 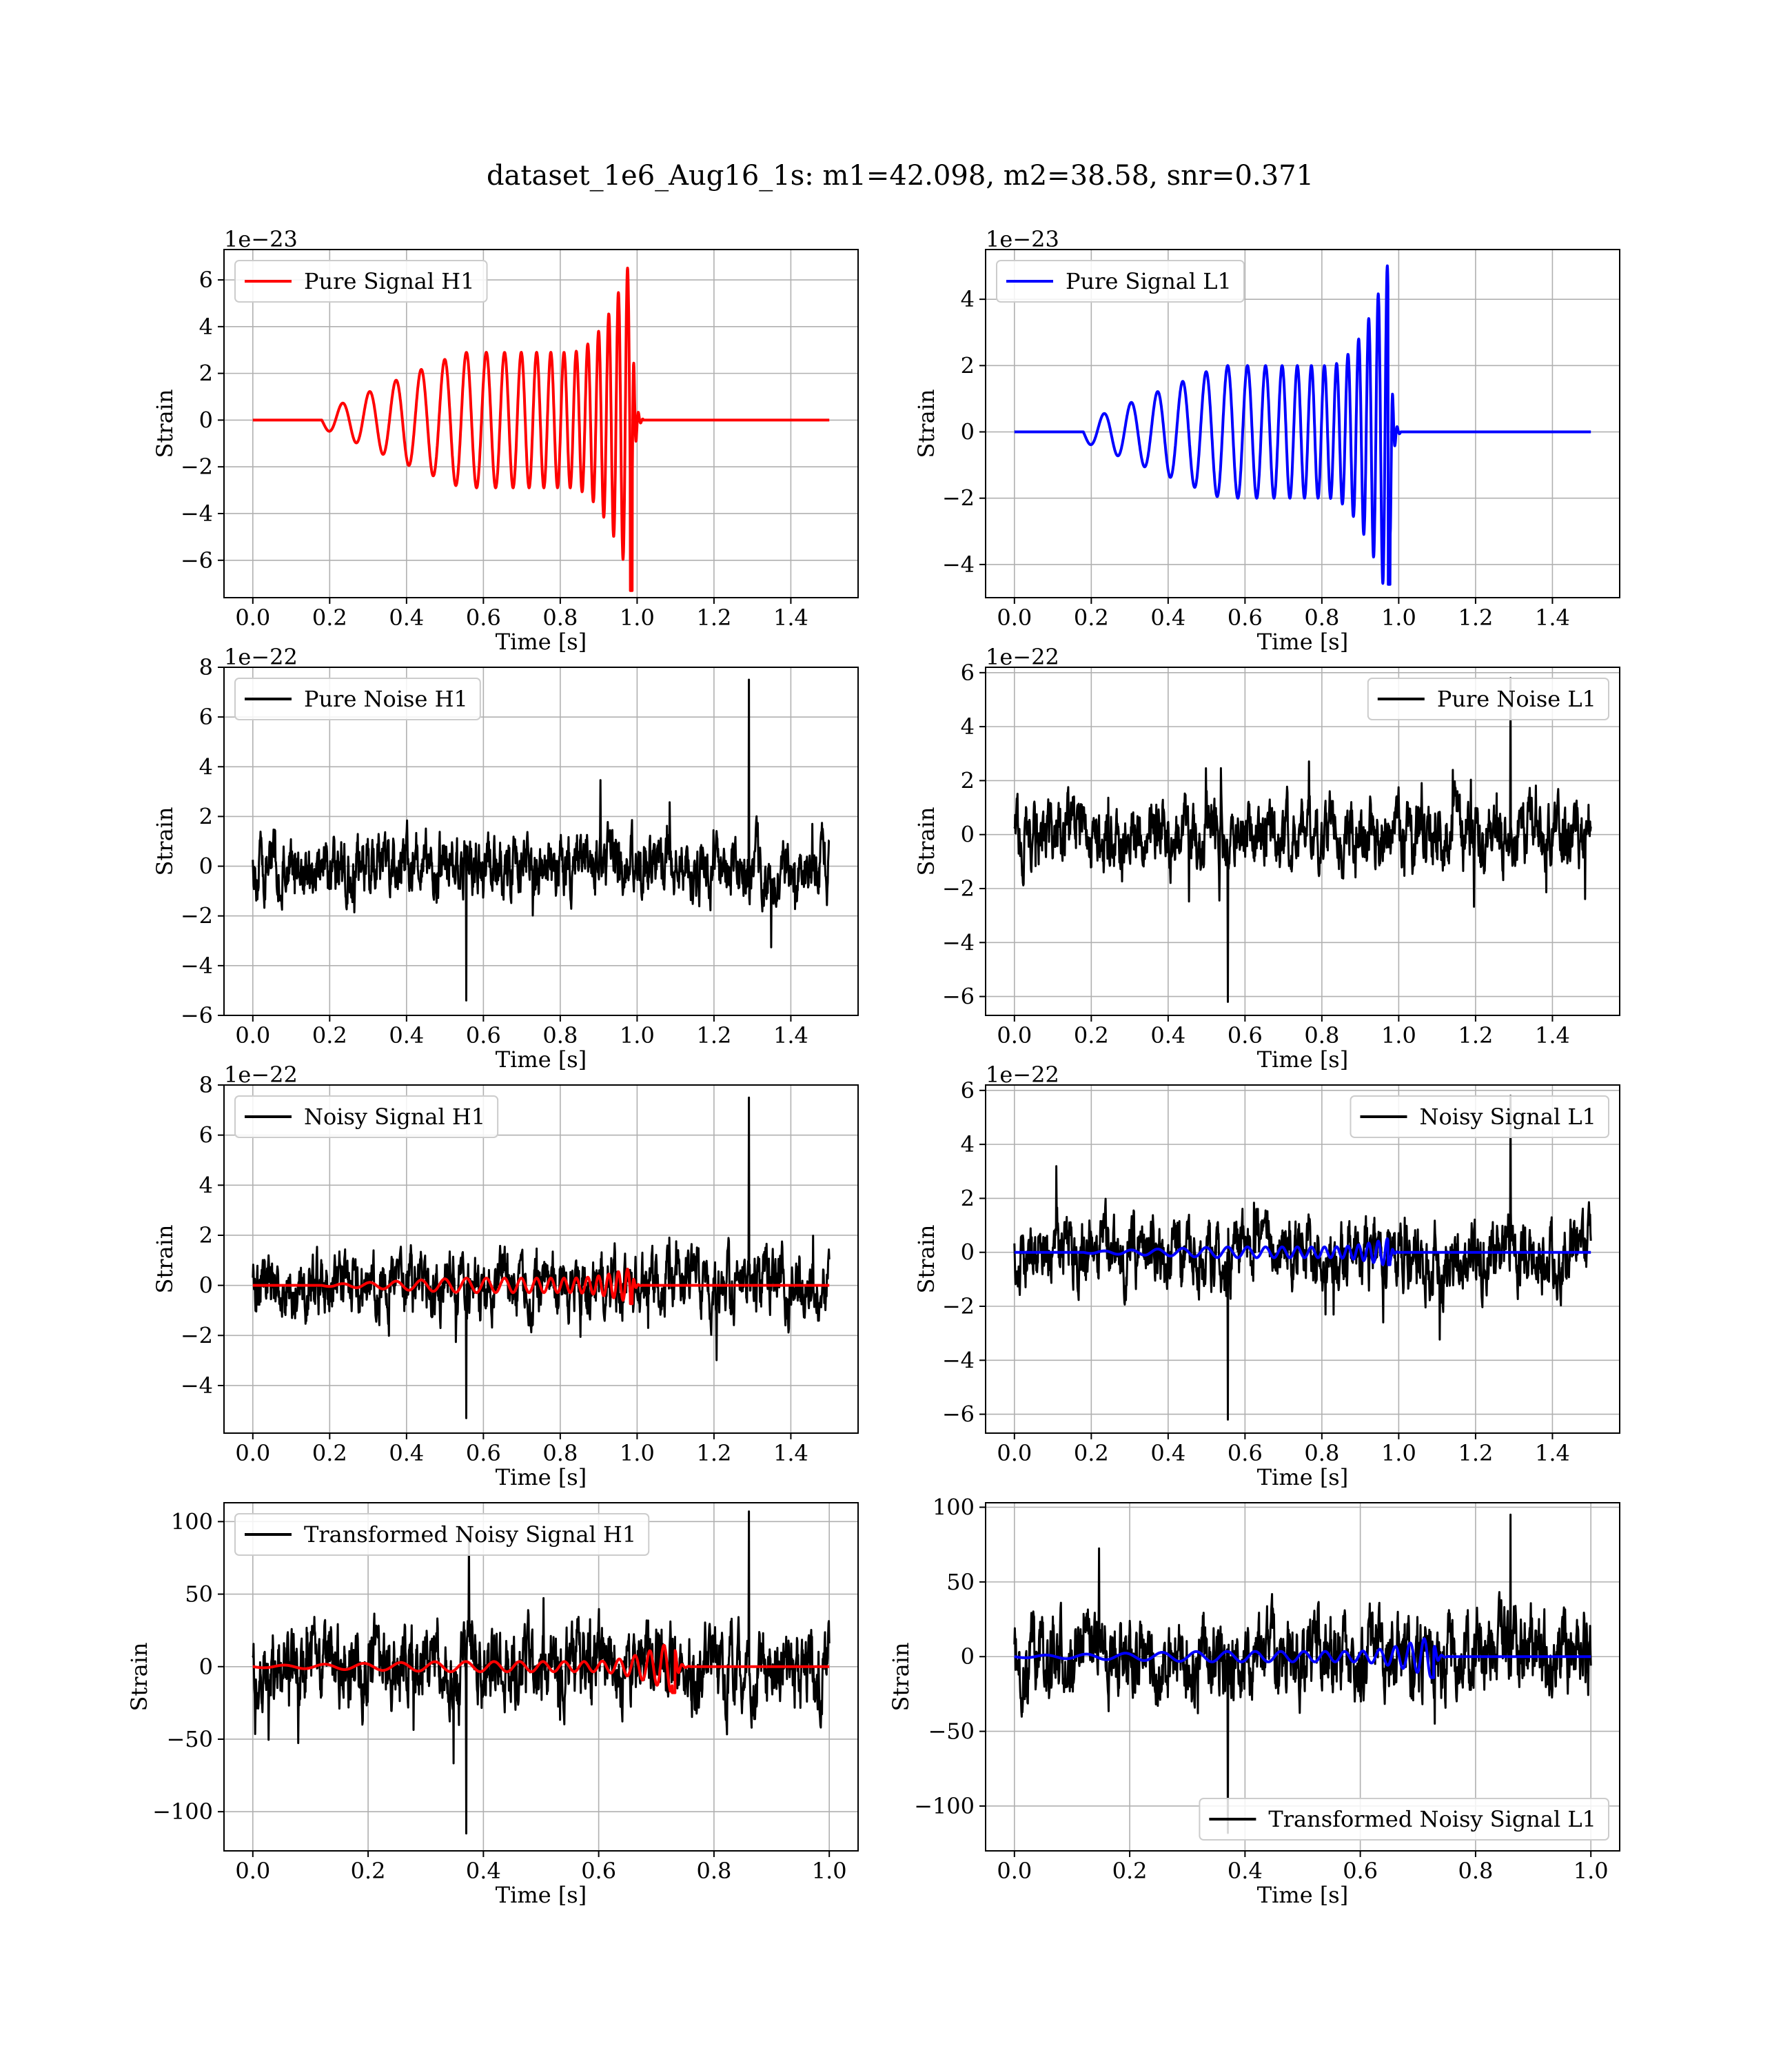 What do you see at coordinates (206, 816) in the screenshot?
I see `y-tick-label: 2` at bounding box center [206, 816].